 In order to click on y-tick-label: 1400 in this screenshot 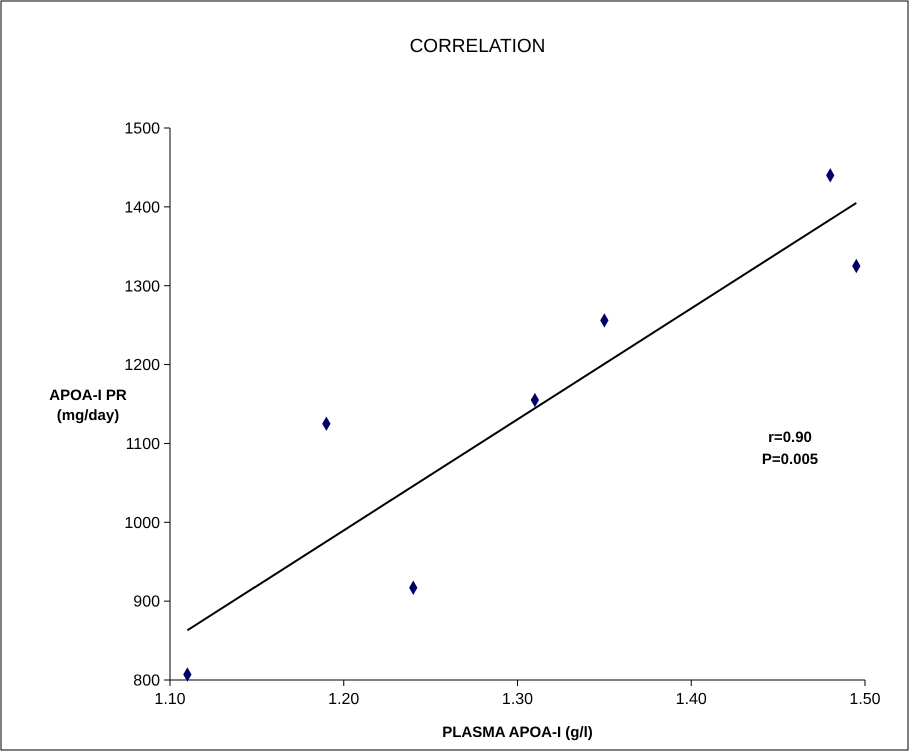, I will do `click(142, 207)`.